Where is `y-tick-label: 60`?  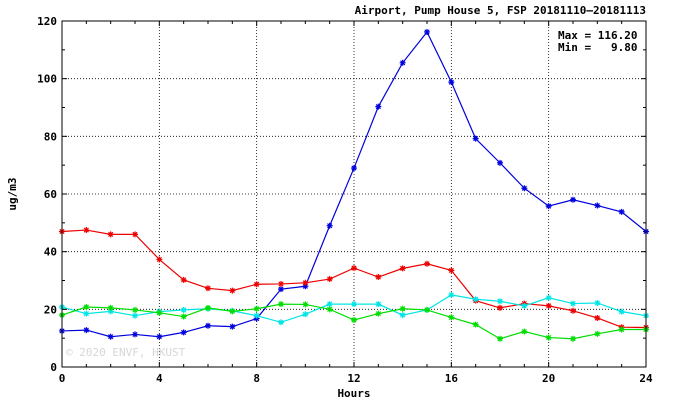
y-tick-label: 60 is located at coordinates (50, 194).